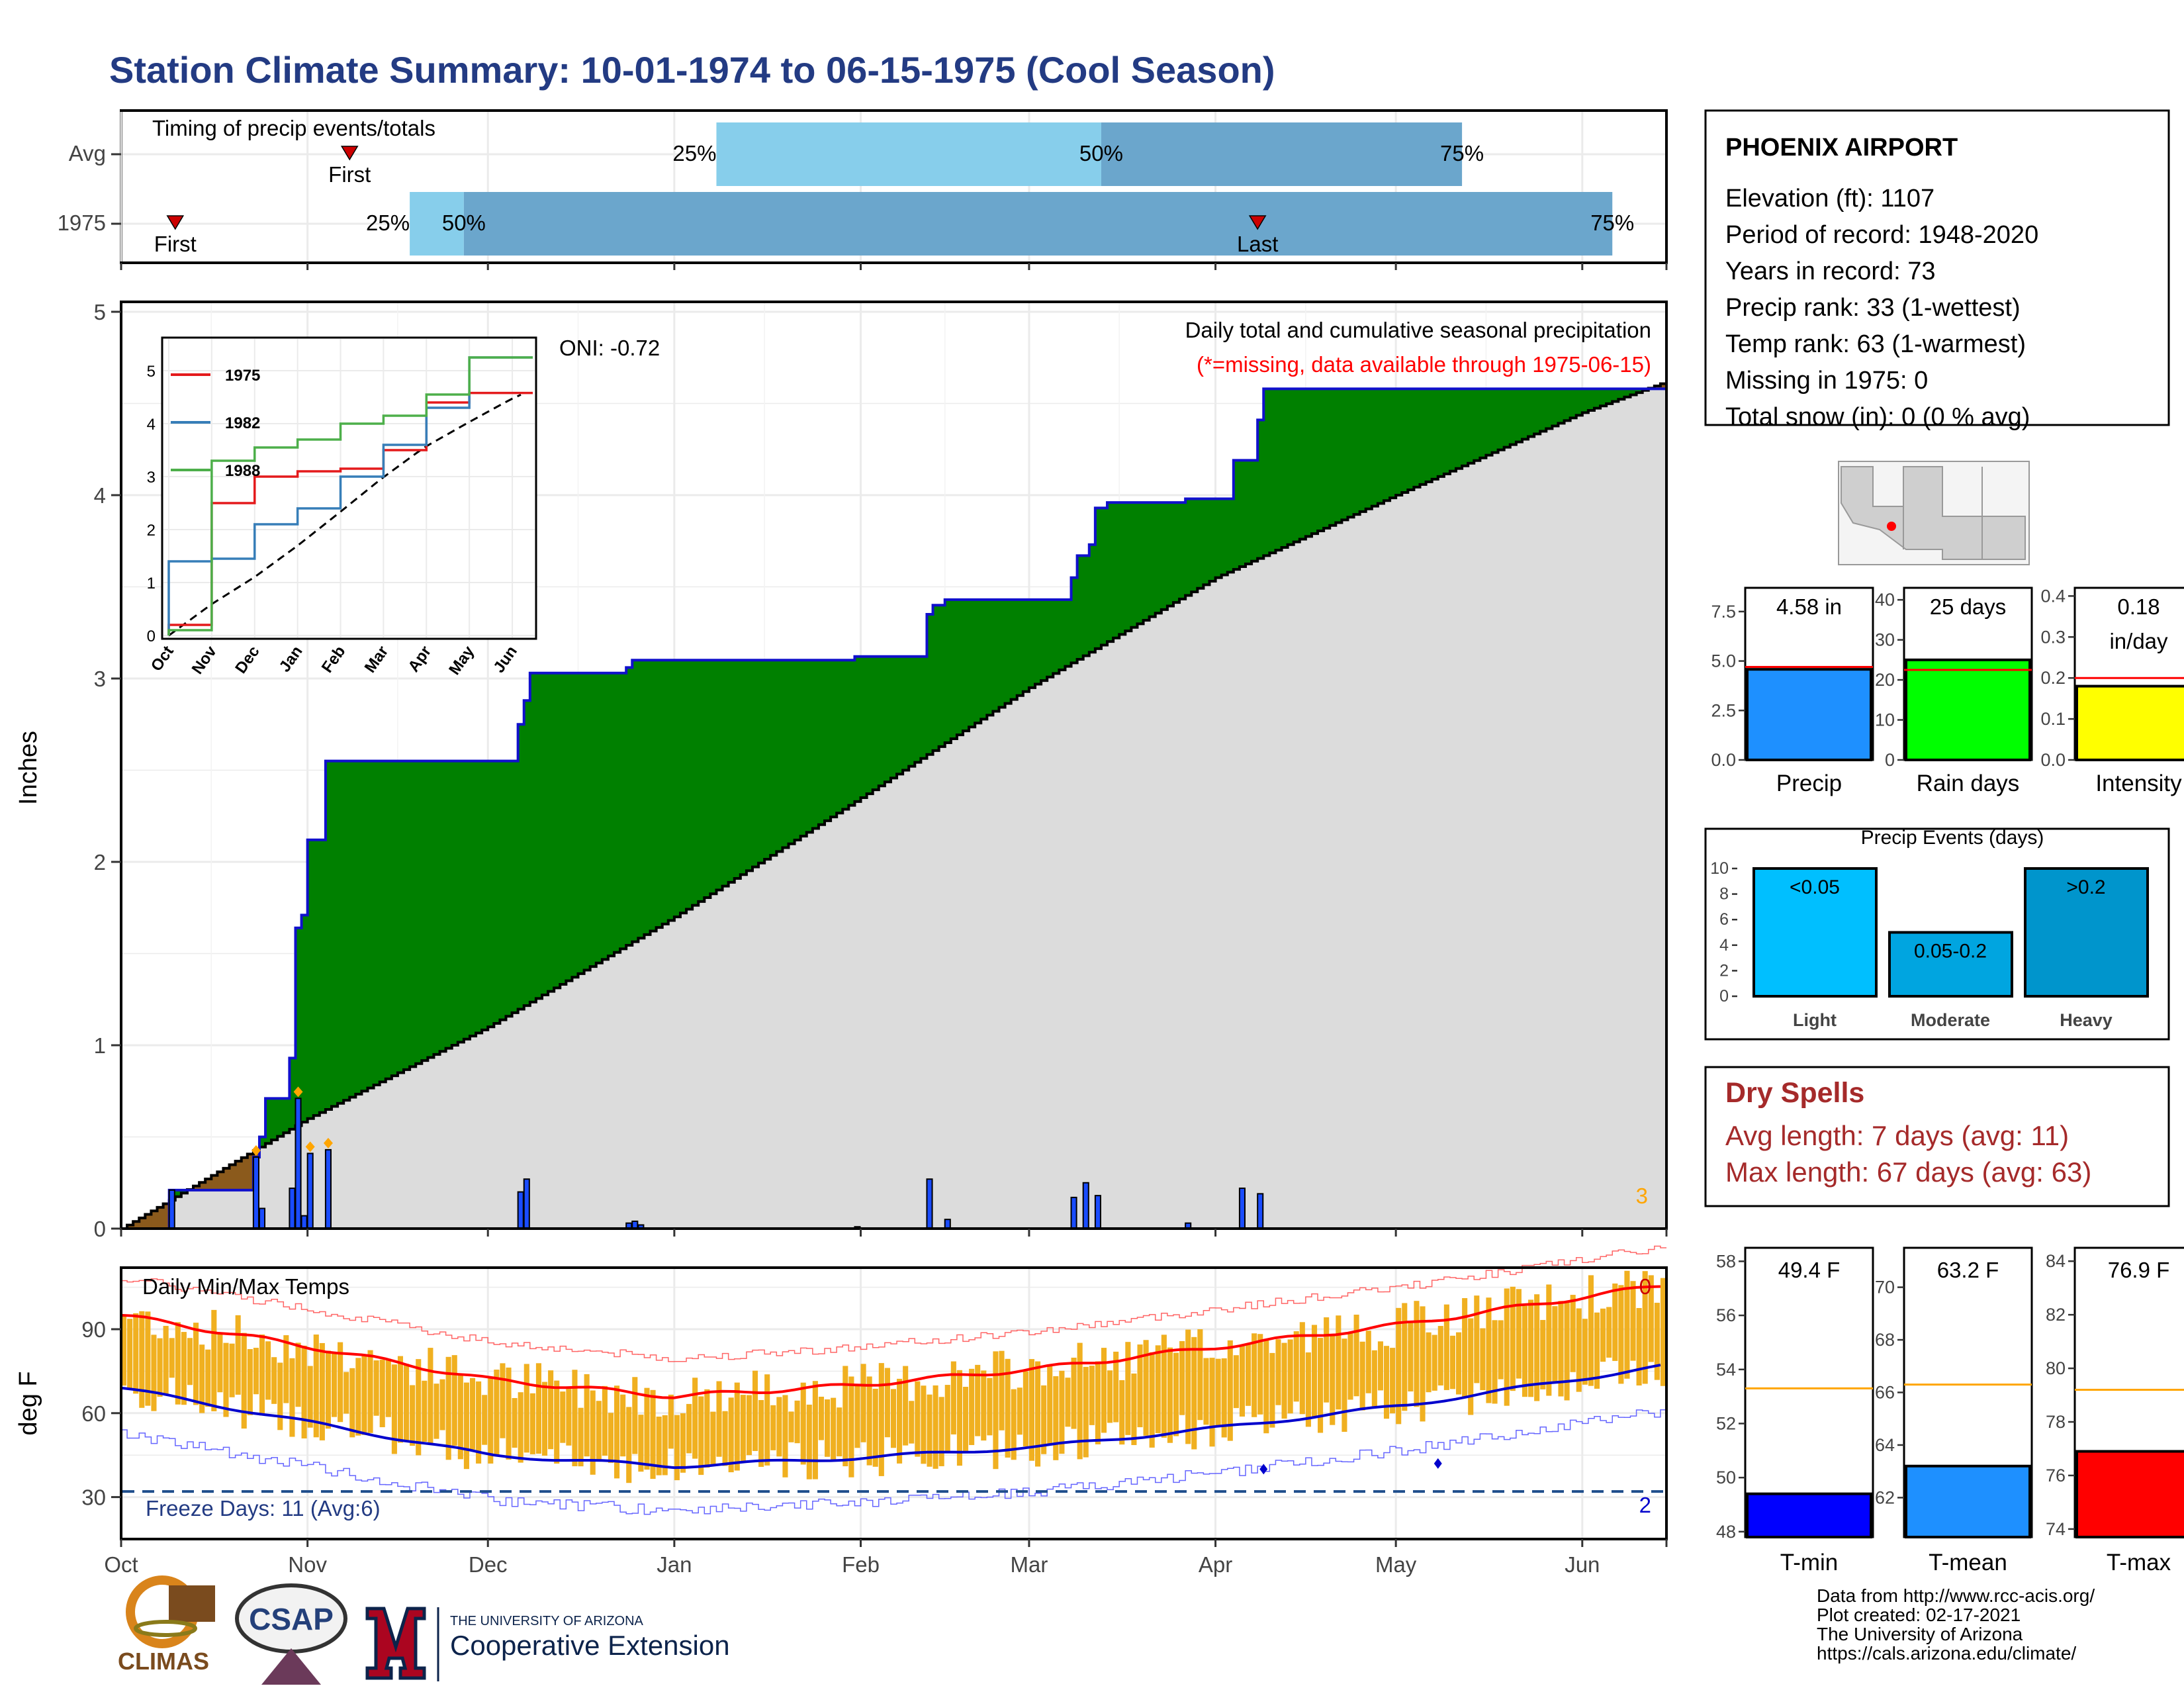 Image resolution: width=2184 pixels, height=1688 pixels. I want to click on temp-bar-tick-label: 48, so click(1726, 1532).